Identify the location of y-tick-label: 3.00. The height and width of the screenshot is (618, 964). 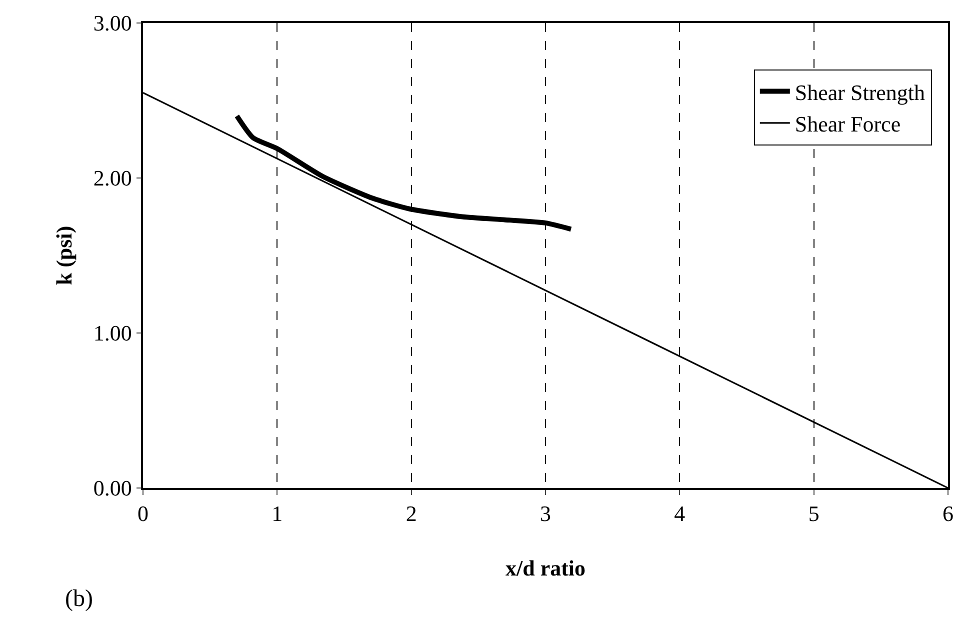
(112, 23).